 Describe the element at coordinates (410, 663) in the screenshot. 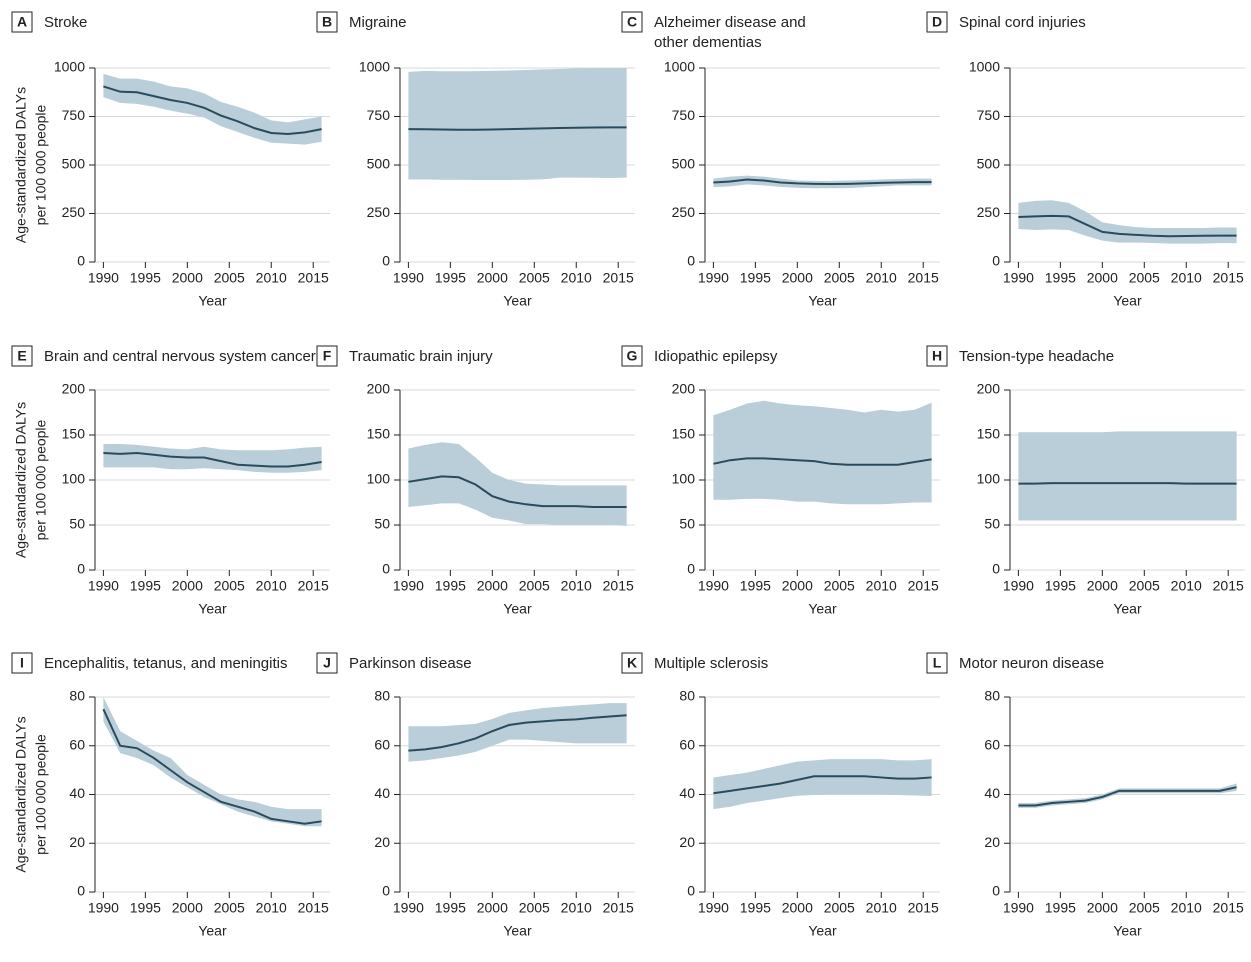

I see `panel-title: Parkinson disease` at that location.